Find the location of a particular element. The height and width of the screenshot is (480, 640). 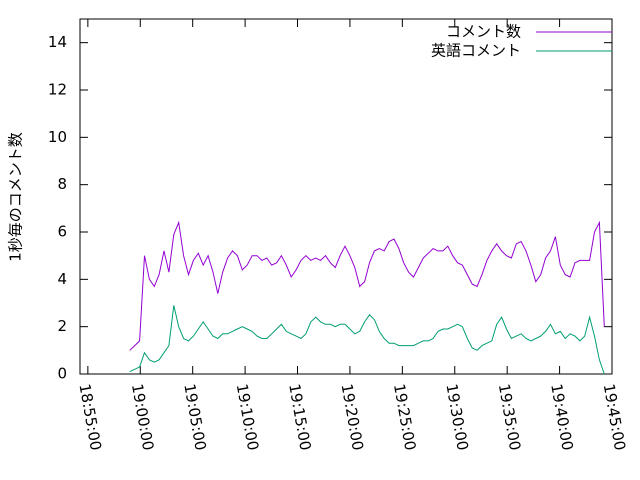

y-tick-label: 10 is located at coordinates (57, 137).